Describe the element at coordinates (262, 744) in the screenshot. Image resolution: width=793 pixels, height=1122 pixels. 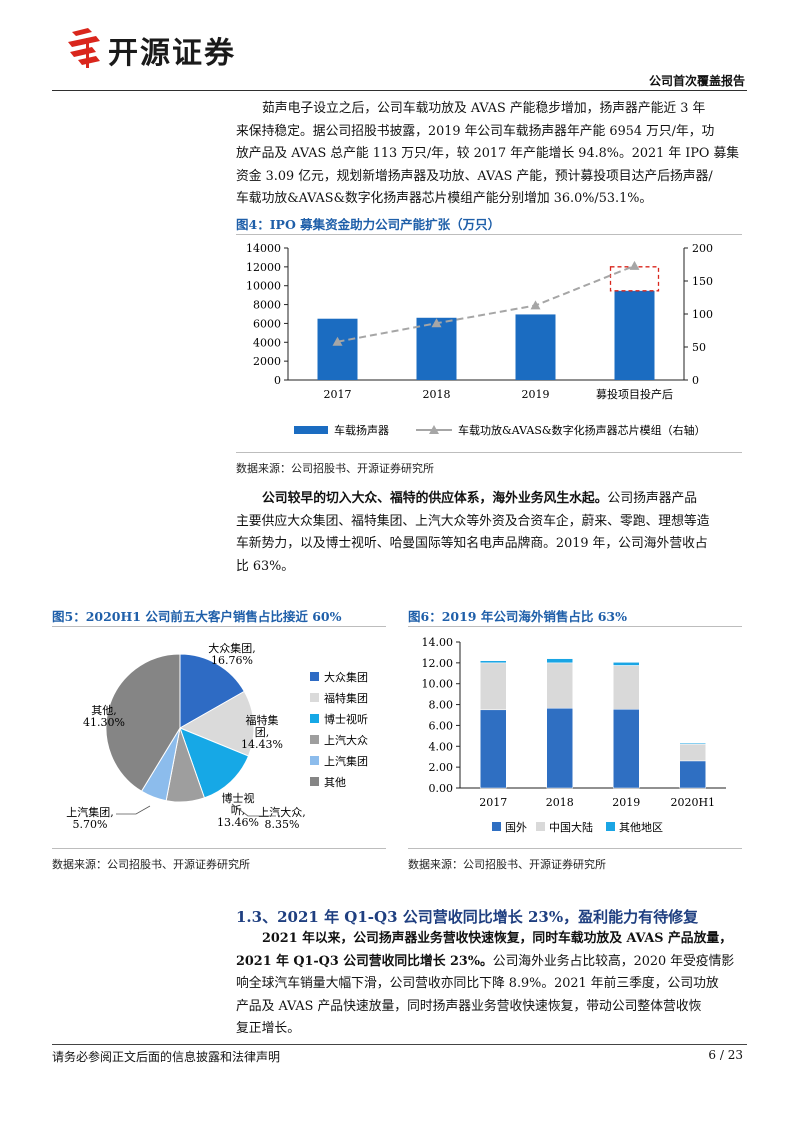
I see `slice-label: 14.43%` at that location.